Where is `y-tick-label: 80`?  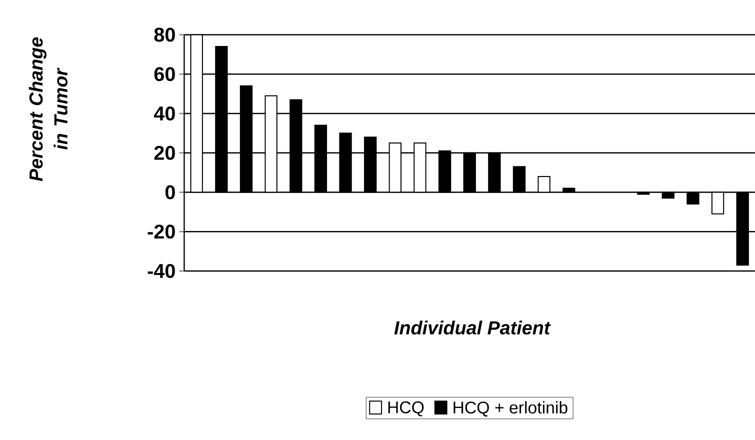 y-tick-label: 80 is located at coordinates (164, 35).